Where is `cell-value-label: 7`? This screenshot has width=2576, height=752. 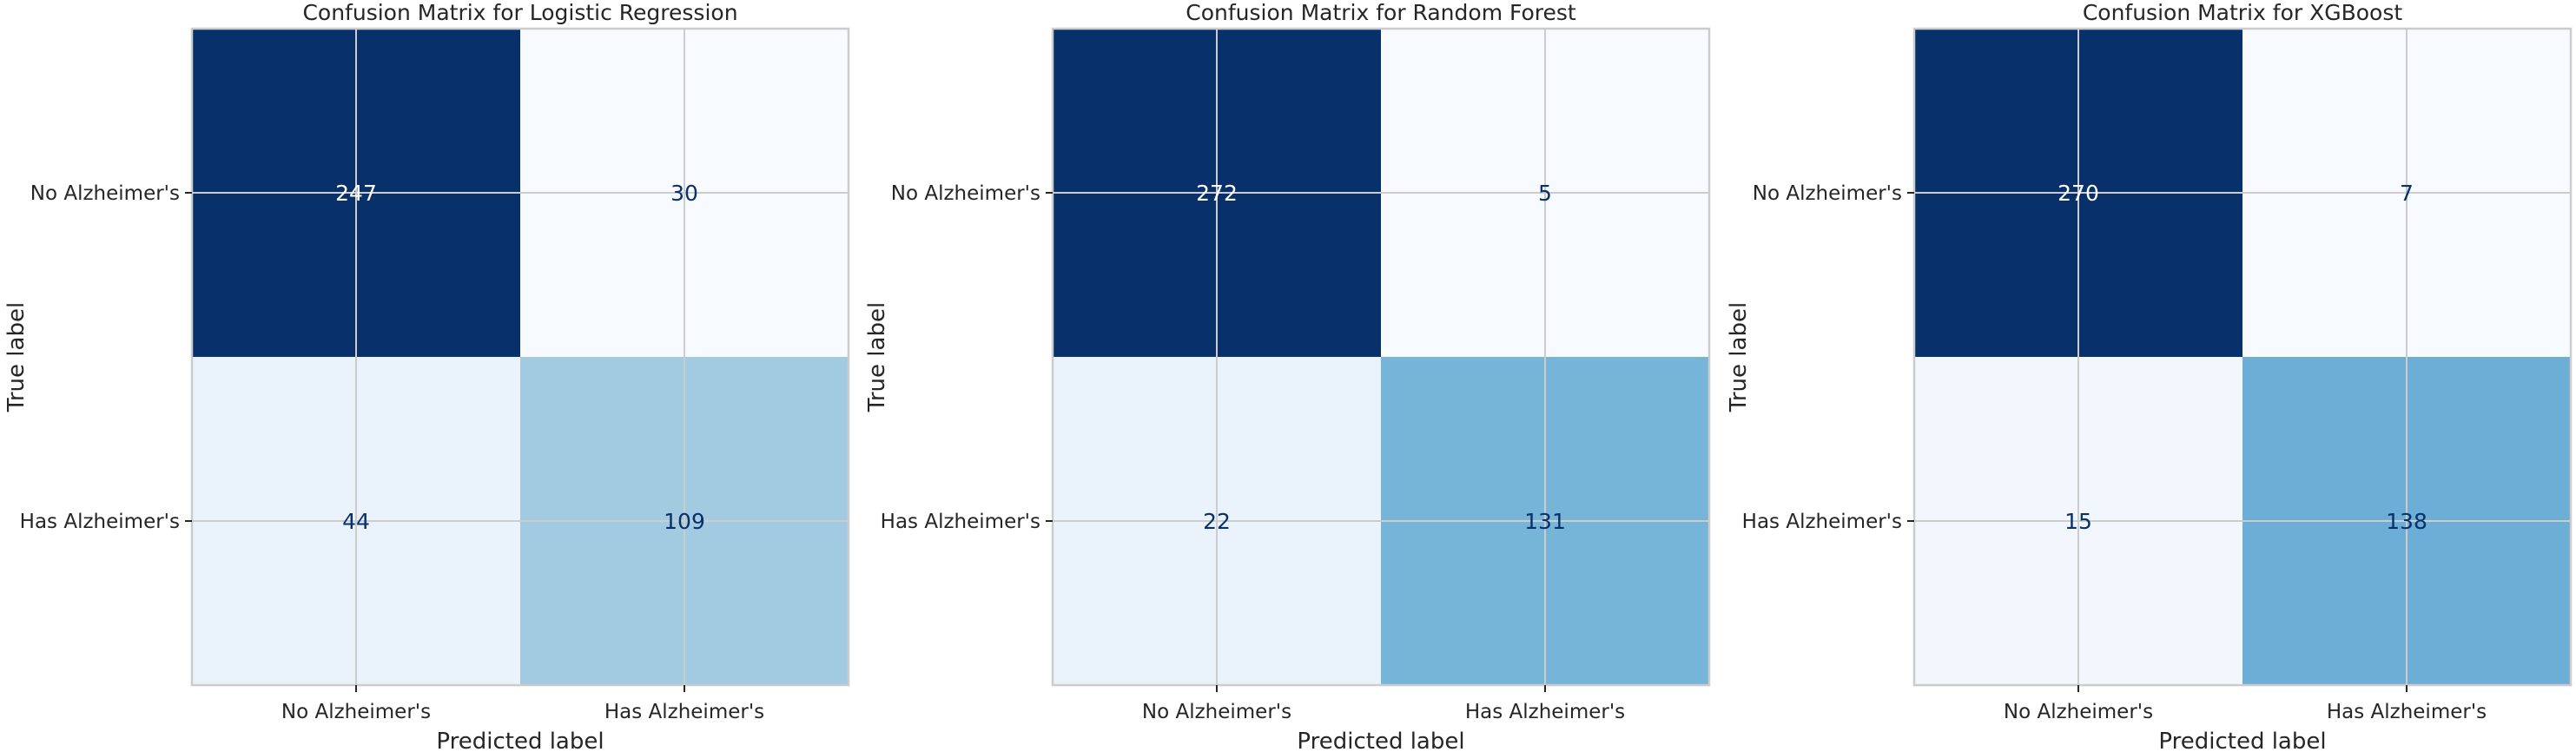 cell-value-label: 7 is located at coordinates (2407, 193).